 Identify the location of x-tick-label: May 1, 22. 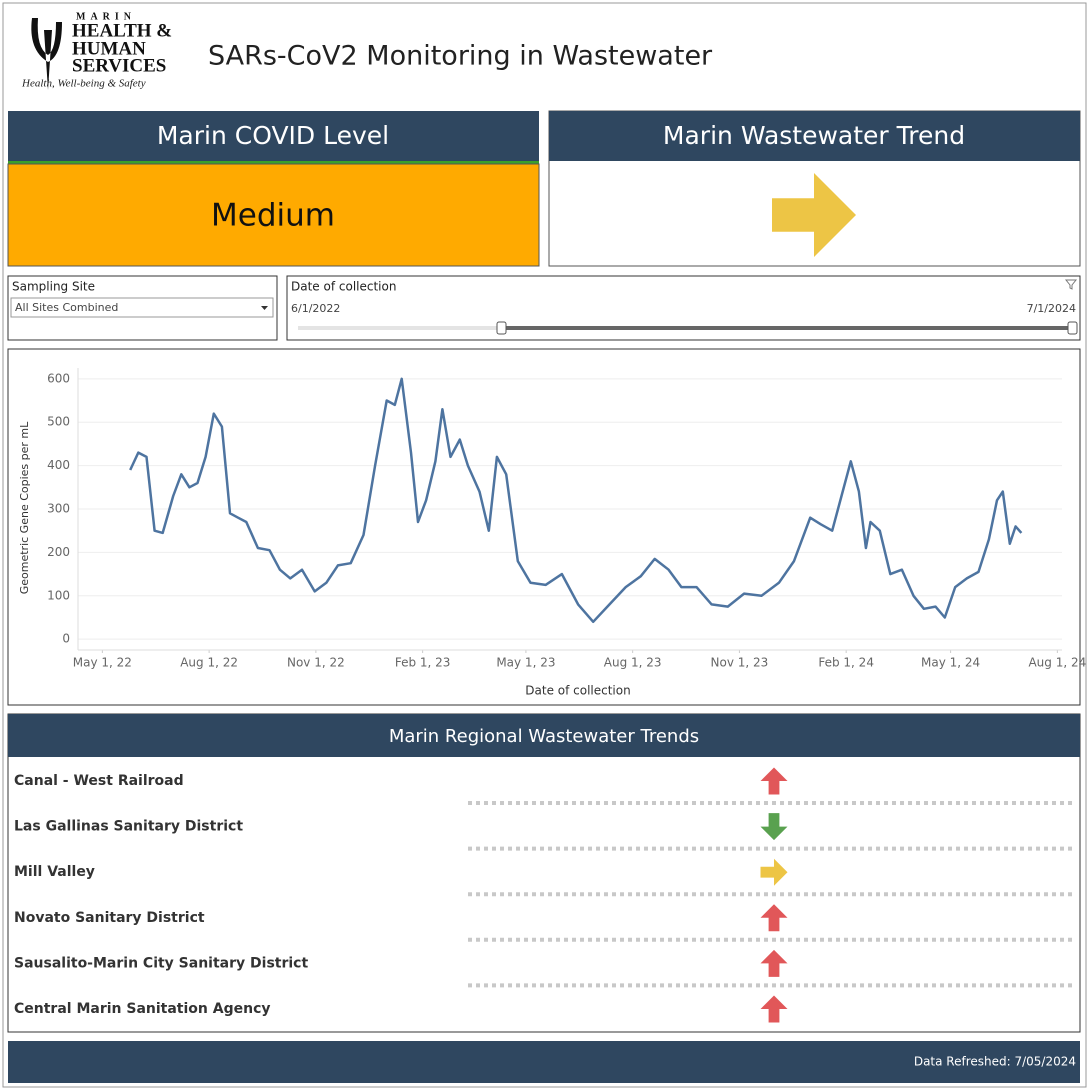
(102, 663).